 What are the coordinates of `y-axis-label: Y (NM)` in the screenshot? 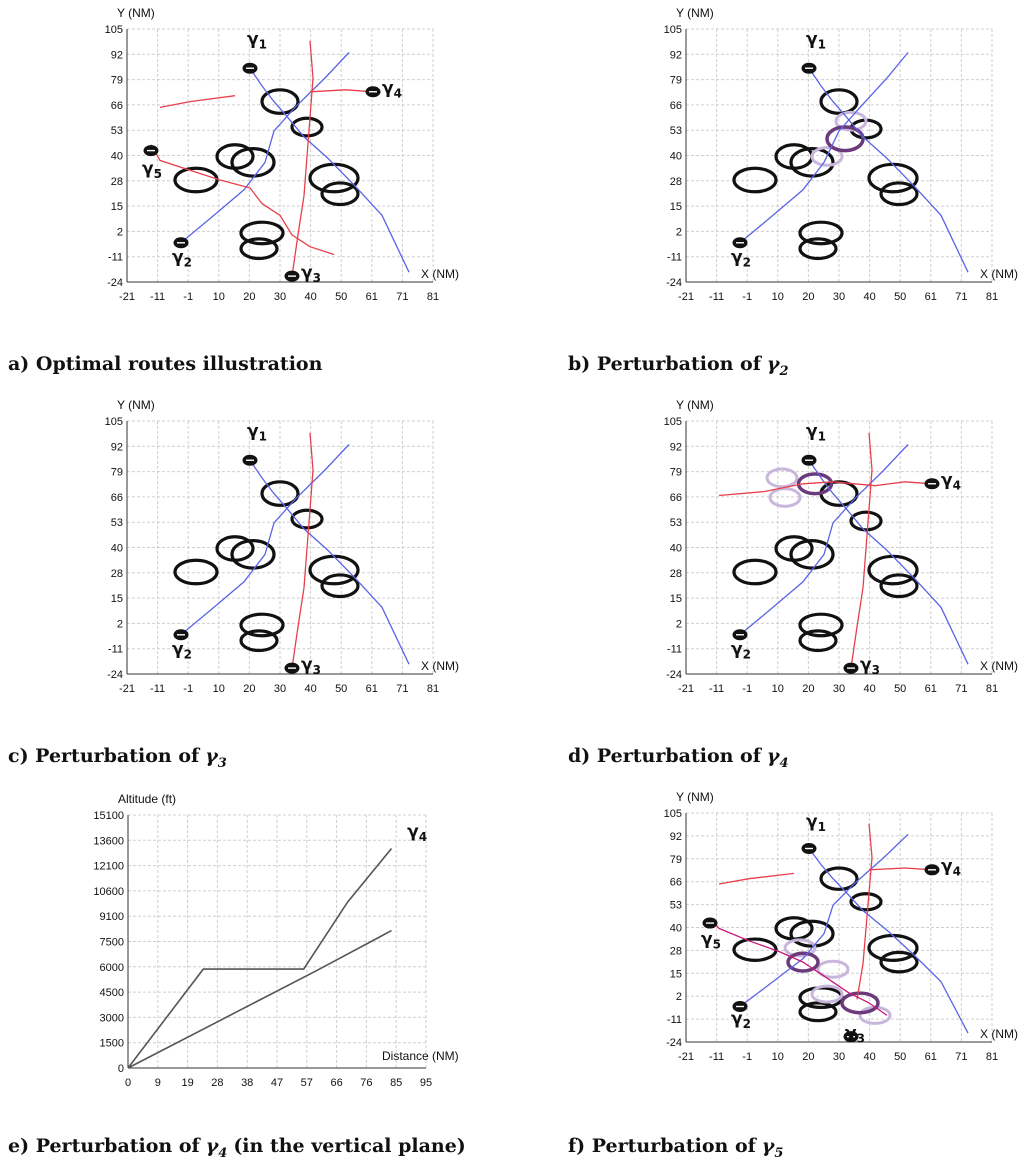 It's located at (136, 405).